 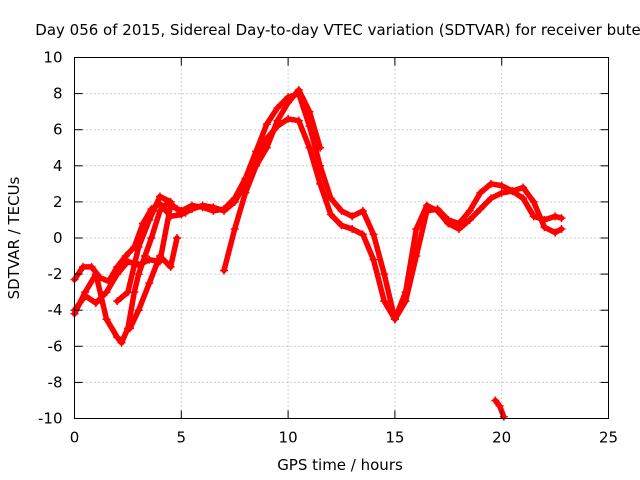 What do you see at coordinates (608, 438) in the screenshot?
I see `x-tick-label: 25` at bounding box center [608, 438].